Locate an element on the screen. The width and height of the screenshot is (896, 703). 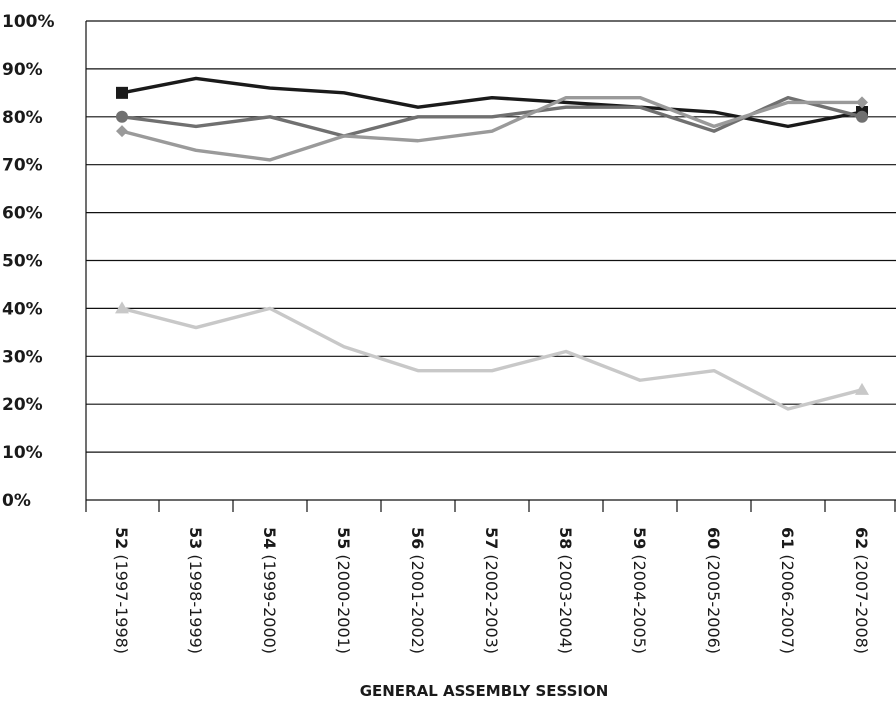
x-tick-label: 61 (2006-2007) is located at coordinates (787, 590).